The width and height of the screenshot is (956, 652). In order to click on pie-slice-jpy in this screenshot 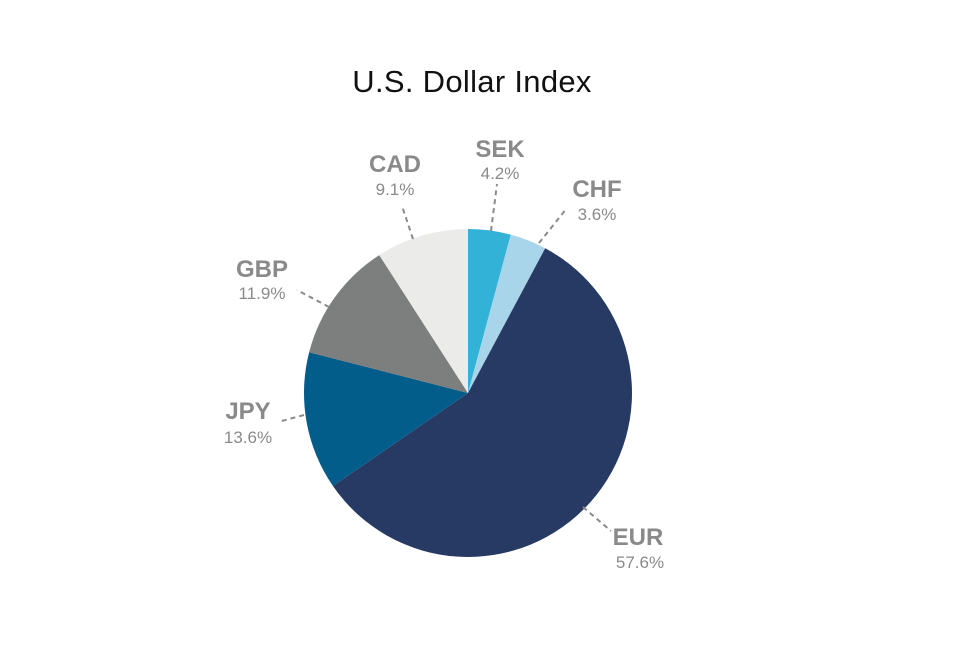, I will do `click(385, 419)`.